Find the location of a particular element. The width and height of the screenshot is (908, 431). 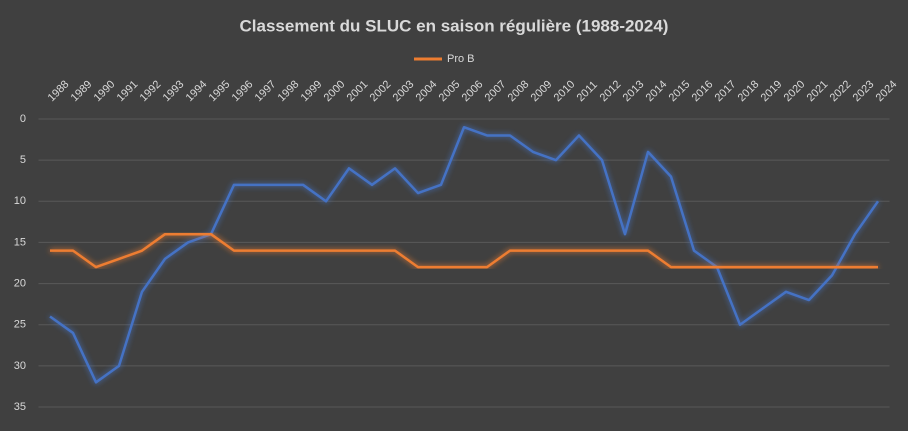

y-tick-label: 5 is located at coordinates (23, 160).